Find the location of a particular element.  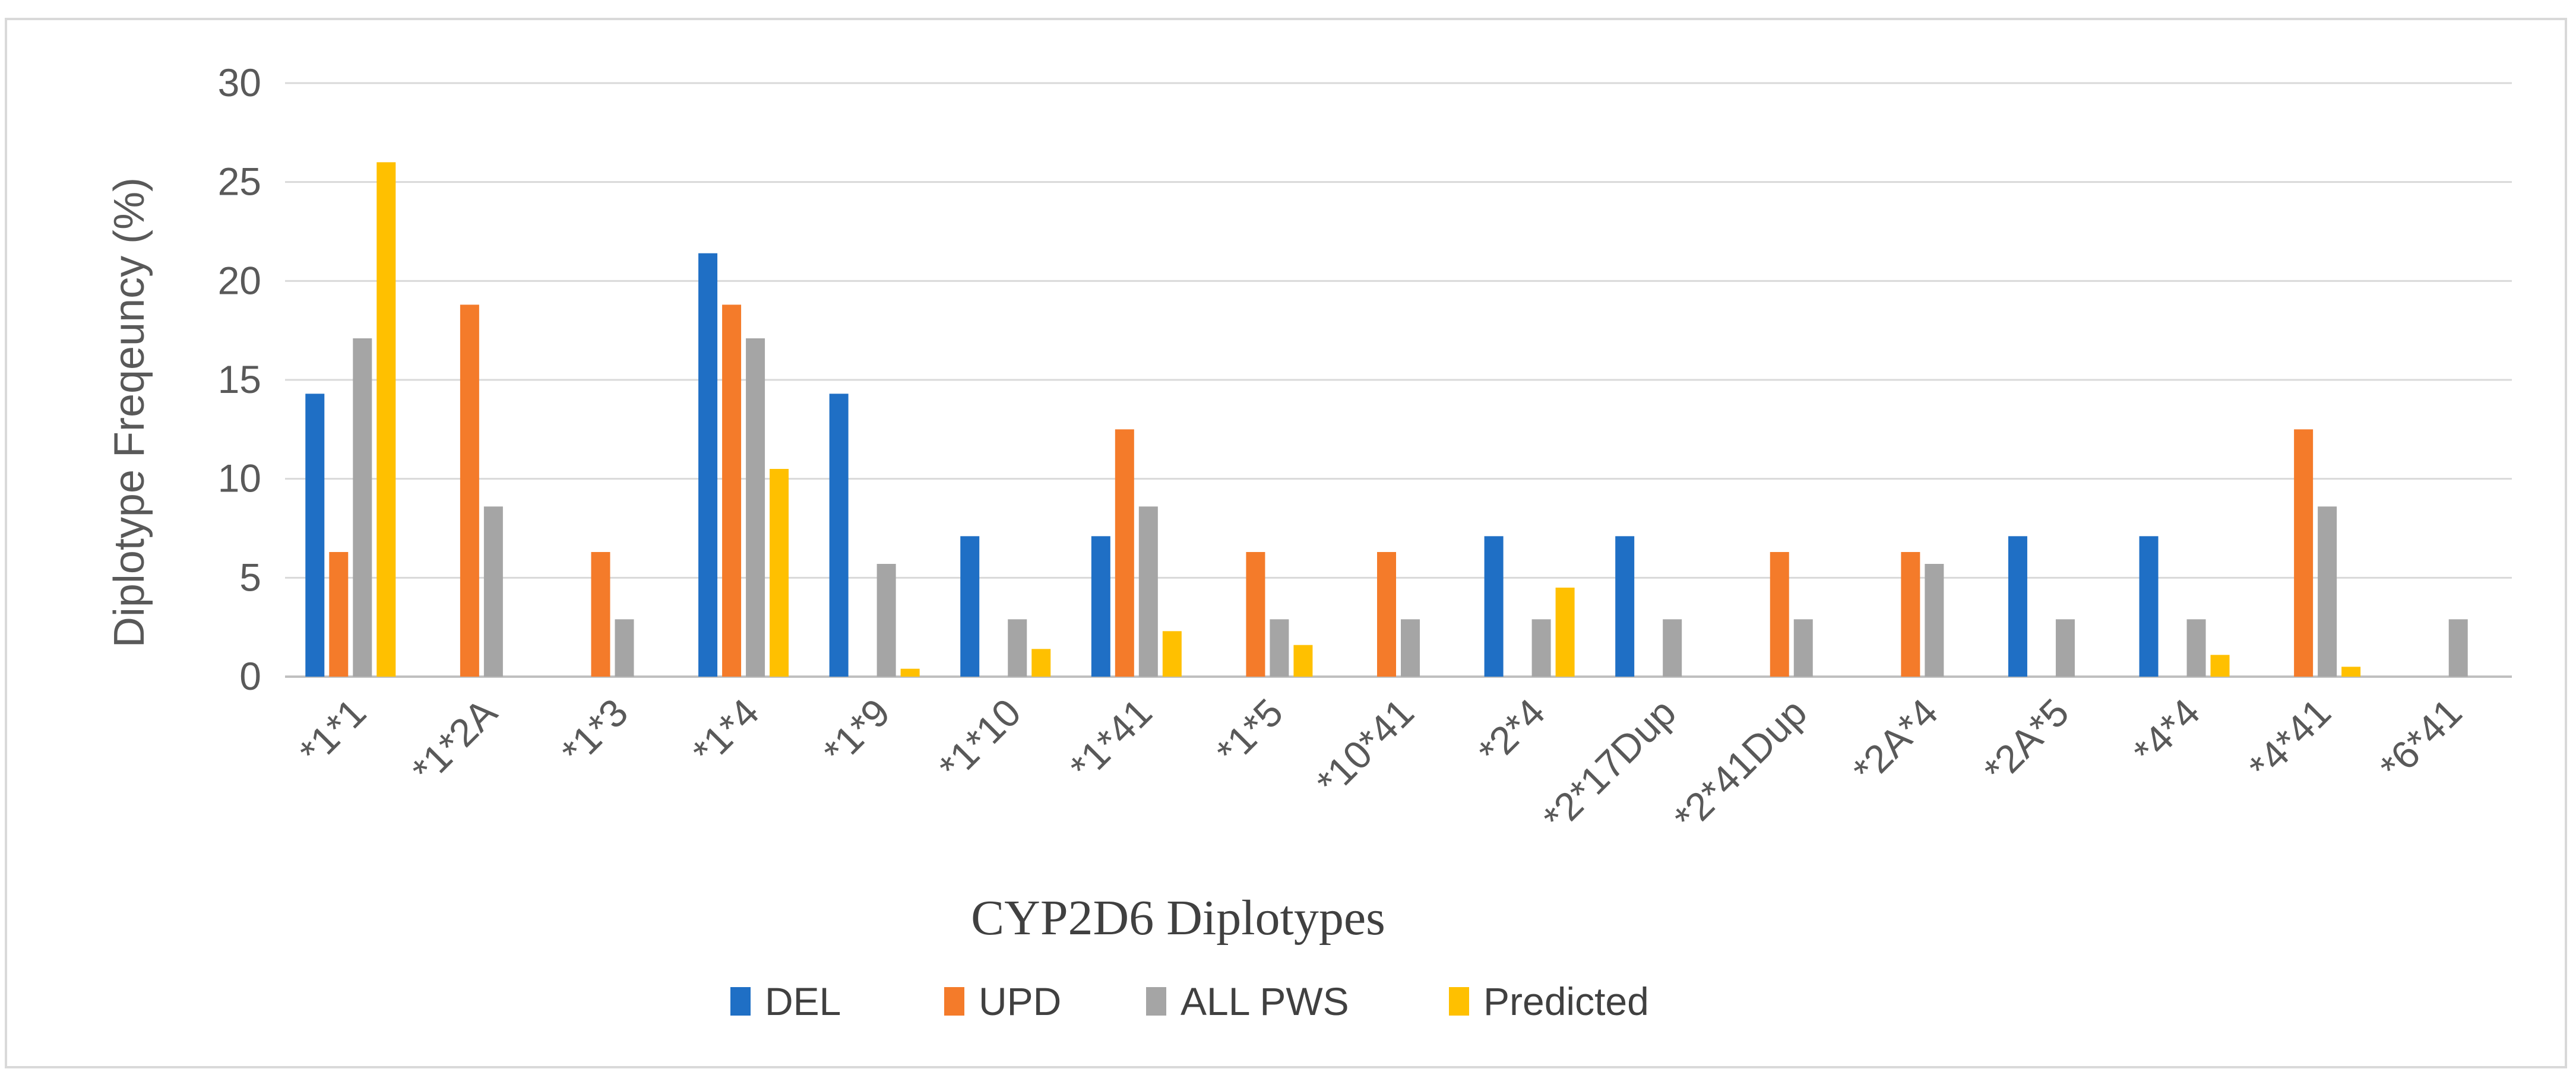

x-tick-label: *1*2A is located at coordinates (454, 741).